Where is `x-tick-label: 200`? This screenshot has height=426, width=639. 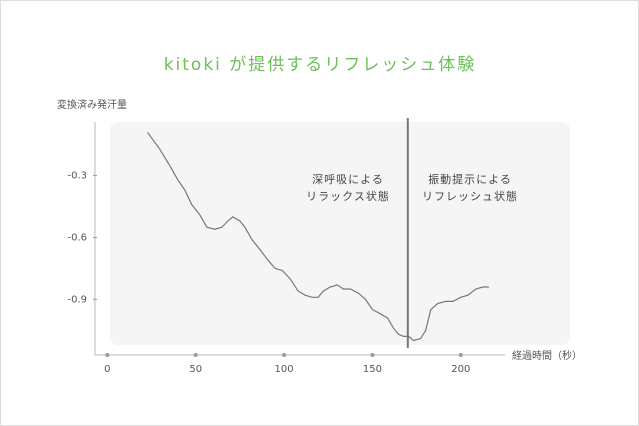
x-tick-label: 200 is located at coordinates (460, 369).